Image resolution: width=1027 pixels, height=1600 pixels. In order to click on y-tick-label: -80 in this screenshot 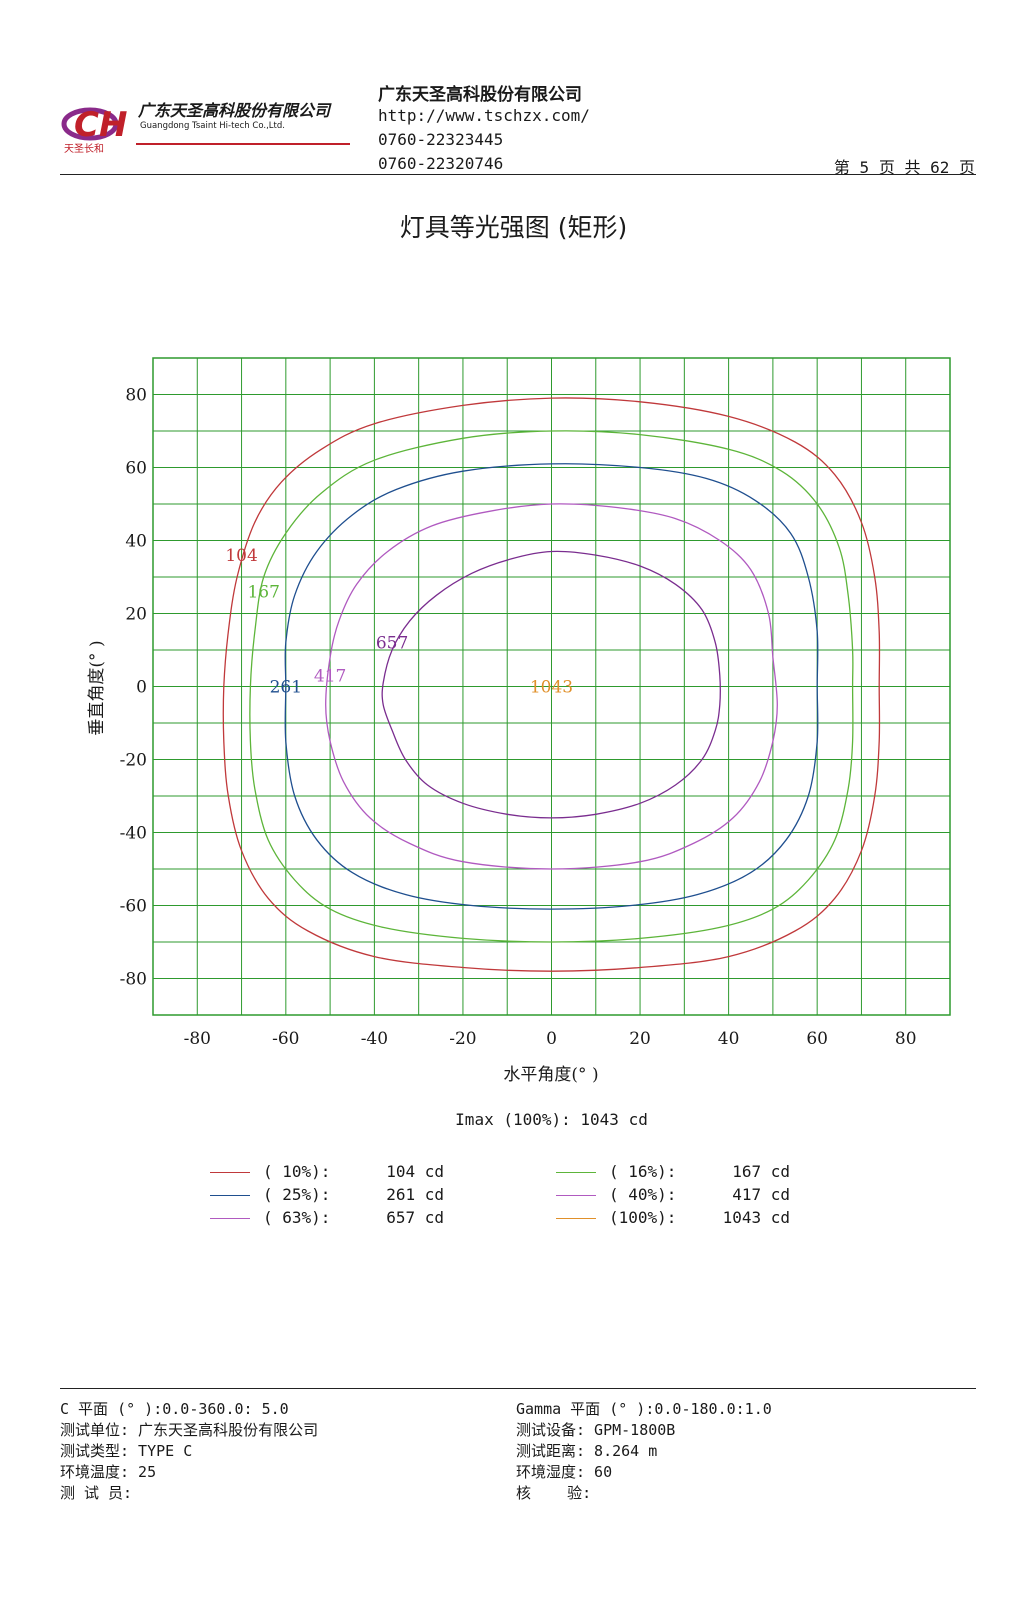, I will do `click(133, 980)`.